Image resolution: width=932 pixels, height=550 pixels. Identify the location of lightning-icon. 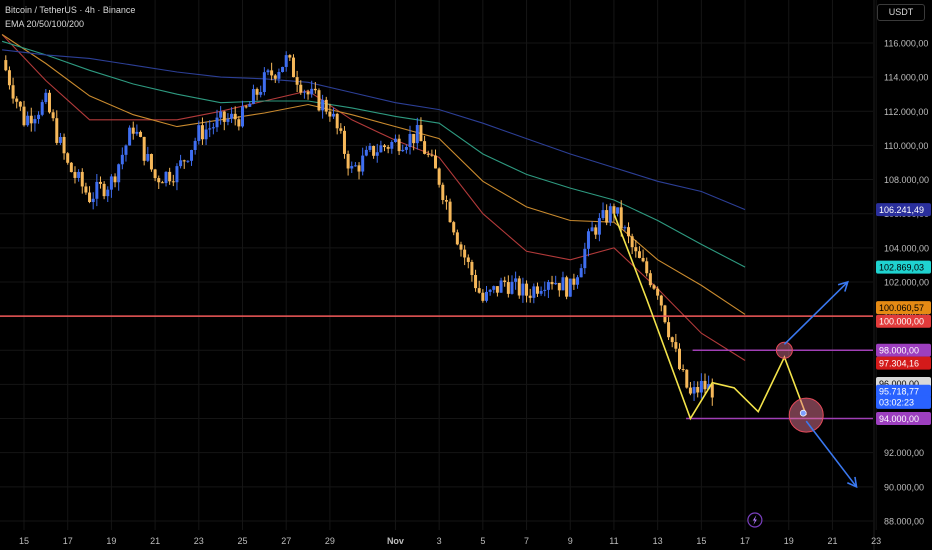
(755, 520).